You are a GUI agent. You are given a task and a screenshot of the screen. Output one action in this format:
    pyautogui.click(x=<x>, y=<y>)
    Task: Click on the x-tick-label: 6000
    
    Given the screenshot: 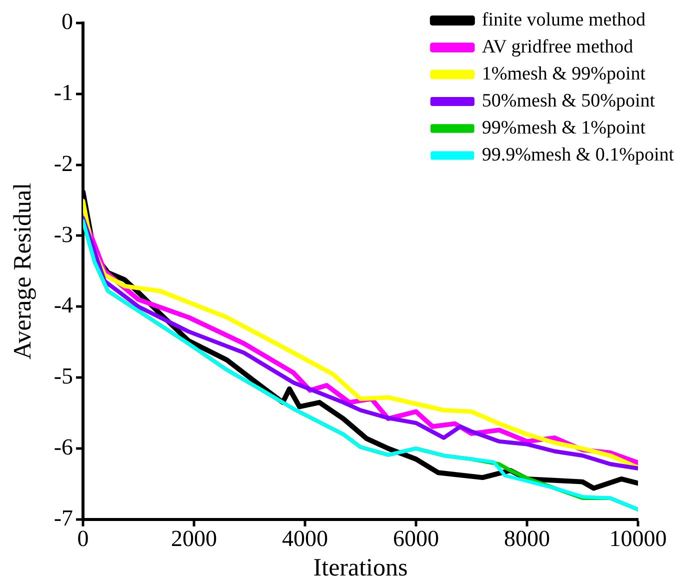 What is the action you would take?
    pyautogui.click(x=416, y=539)
    